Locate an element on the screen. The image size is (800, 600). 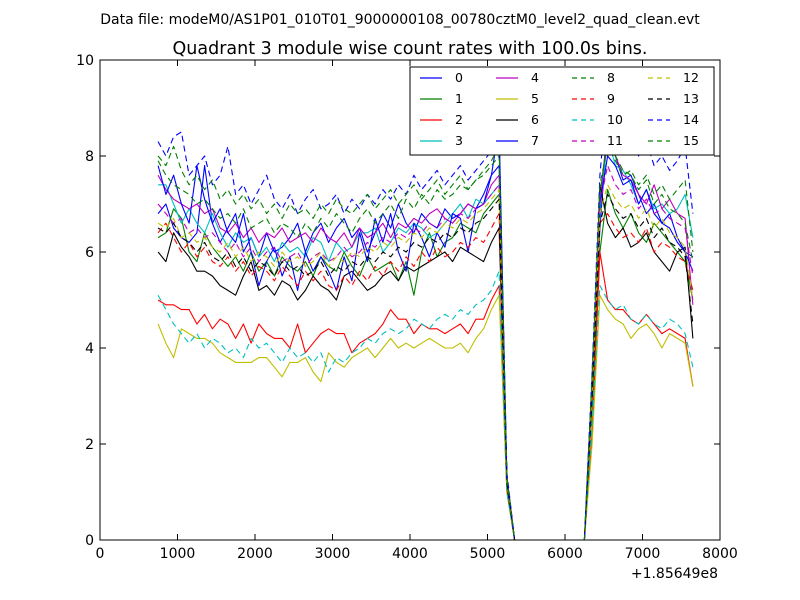
x-tick-label: 8000 is located at coordinates (720, 554).